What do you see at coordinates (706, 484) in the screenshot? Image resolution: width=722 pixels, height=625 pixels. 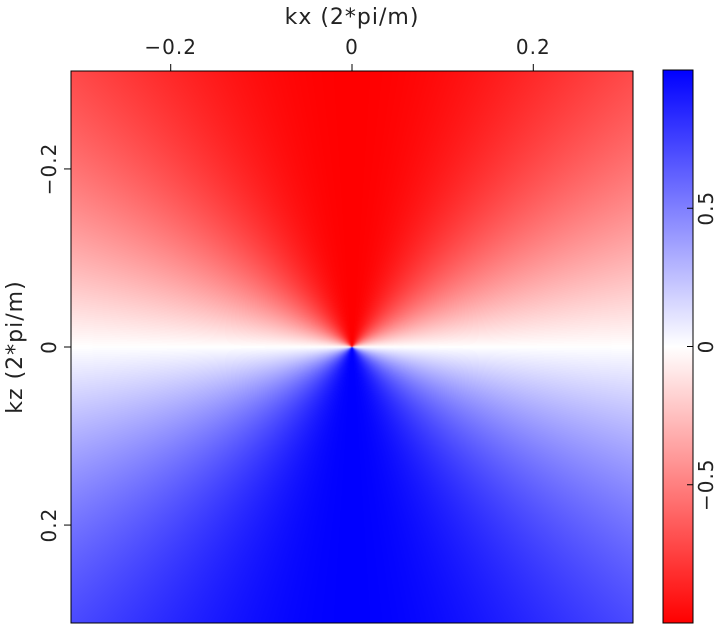 I see `colorbar-tick-label-2: −0.5` at bounding box center [706, 484].